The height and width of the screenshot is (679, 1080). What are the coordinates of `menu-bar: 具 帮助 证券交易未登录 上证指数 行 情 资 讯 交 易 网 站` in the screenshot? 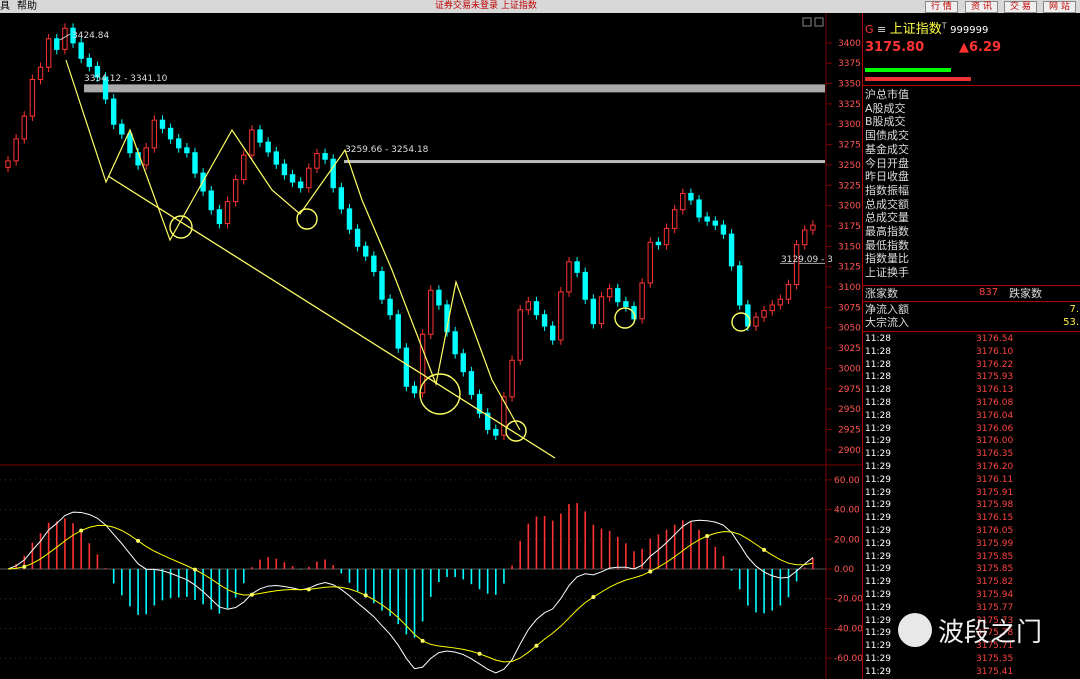 It's located at (540, 6).